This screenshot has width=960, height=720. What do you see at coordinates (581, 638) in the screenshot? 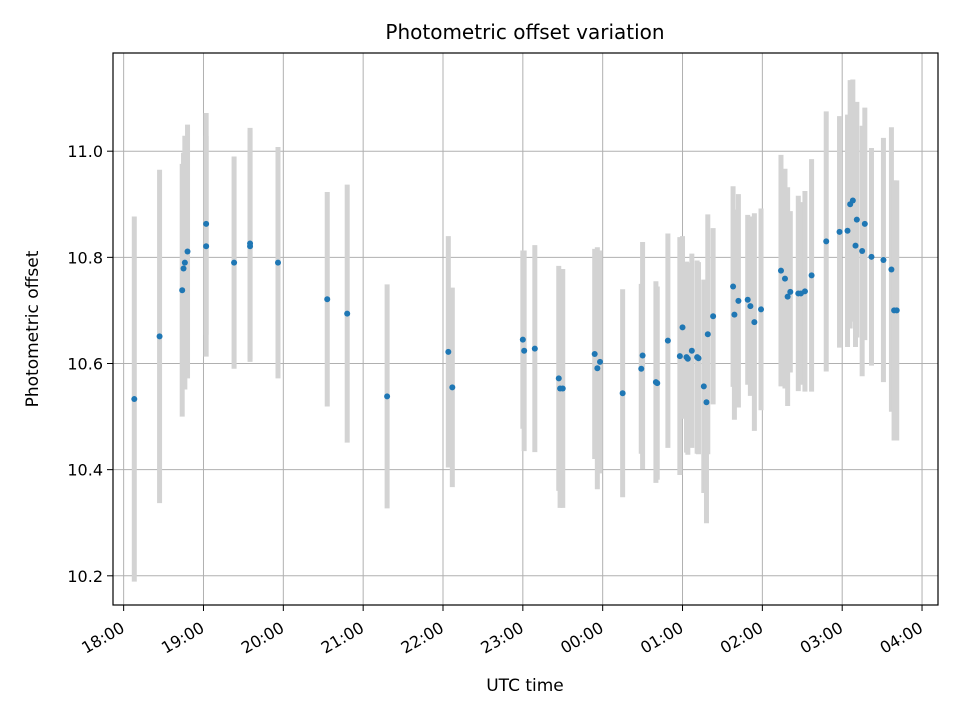
I see `x-tick-label: 00:00` at bounding box center [581, 638].